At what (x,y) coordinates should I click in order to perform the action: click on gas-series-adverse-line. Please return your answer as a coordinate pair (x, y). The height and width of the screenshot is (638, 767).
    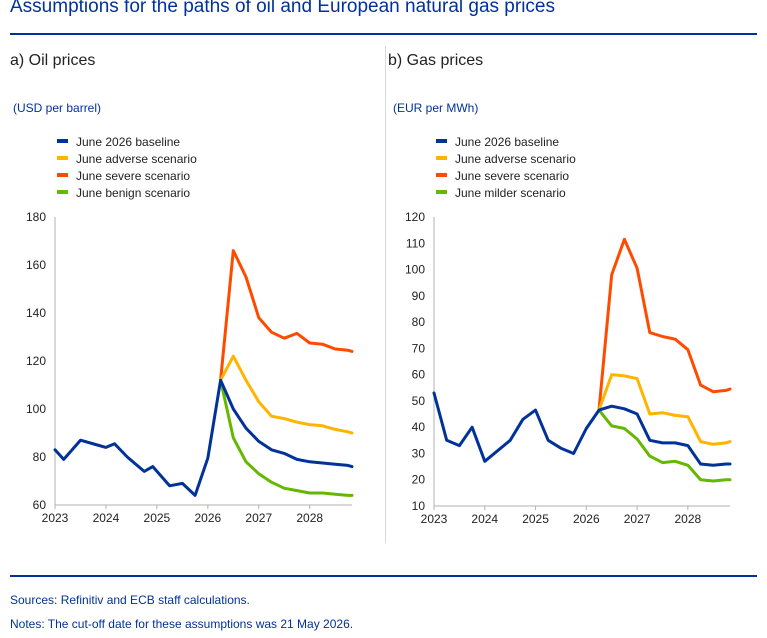
    Looking at the image, I should click on (664, 409).